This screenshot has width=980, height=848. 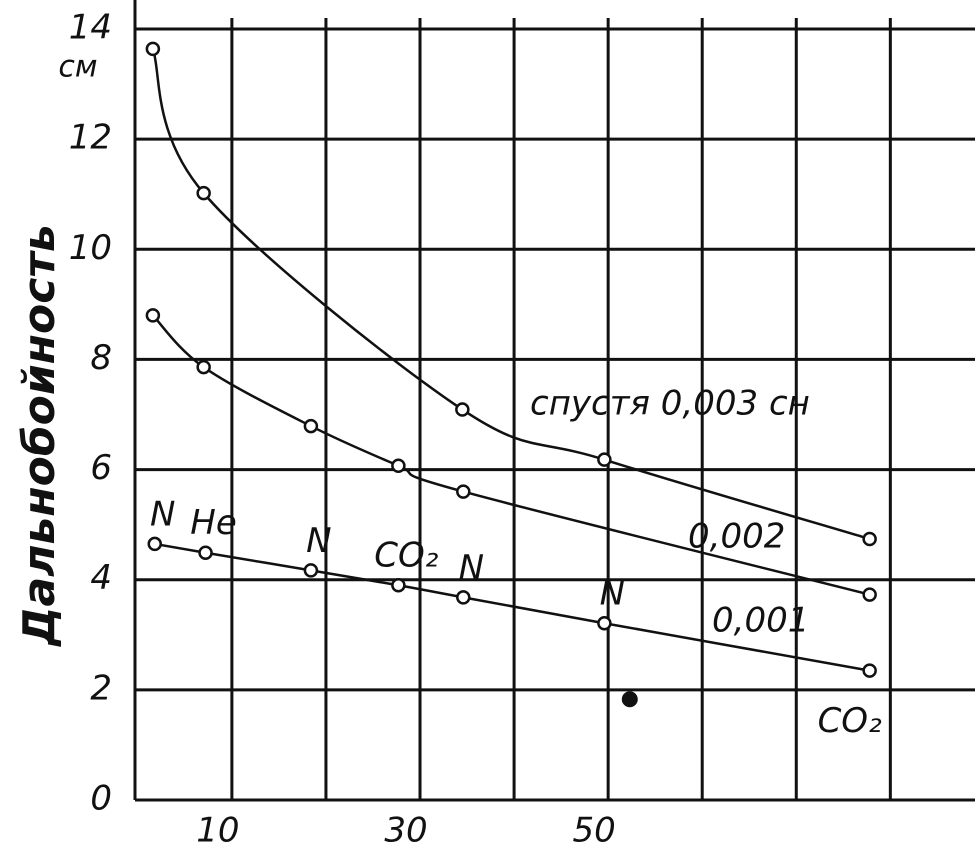 What do you see at coordinates (512, 607) in the screenshot?
I see `series-line` at bounding box center [512, 607].